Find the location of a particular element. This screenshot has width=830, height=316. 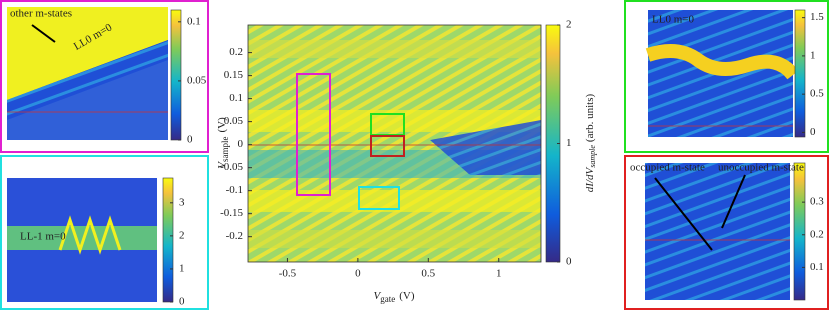

label-part: gate is located at coordinates (387, 299).